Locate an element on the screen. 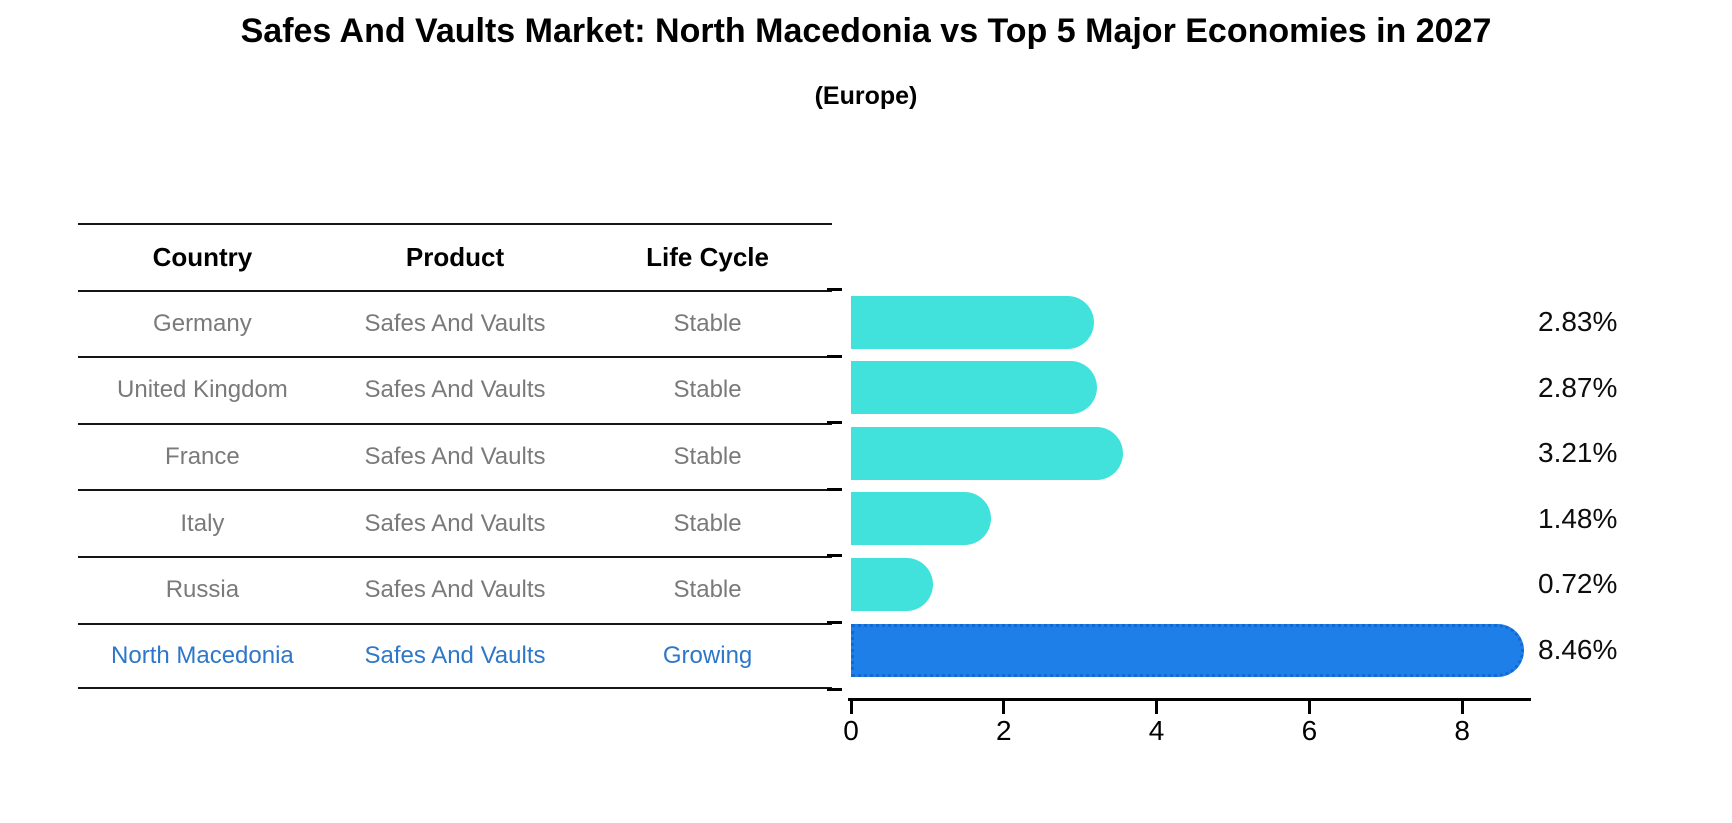 The image size is (1732, 823). table-row: Italy Safes And Vaults Stable is located at coordinates (455, 522).